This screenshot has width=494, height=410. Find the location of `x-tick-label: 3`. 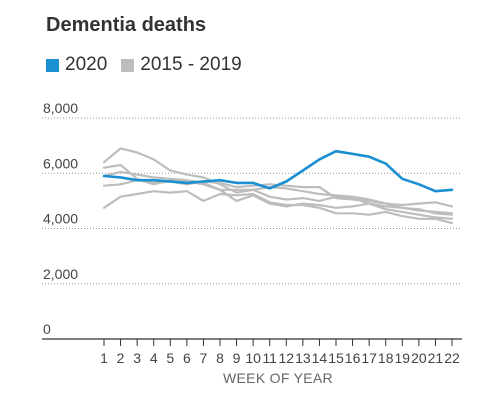

x-tick-label: 3 is located at coordinates (137, 358).